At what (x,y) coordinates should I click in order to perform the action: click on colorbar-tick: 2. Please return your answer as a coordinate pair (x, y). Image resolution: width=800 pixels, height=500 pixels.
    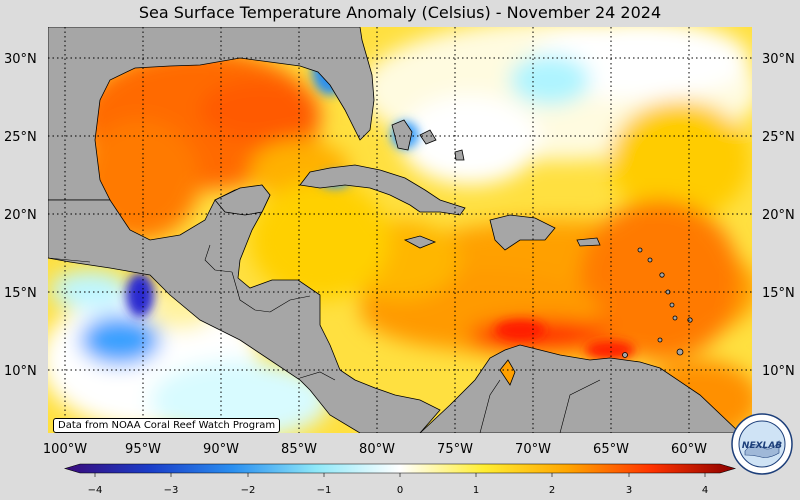
    Looking at the image, I should click on (552, 490).